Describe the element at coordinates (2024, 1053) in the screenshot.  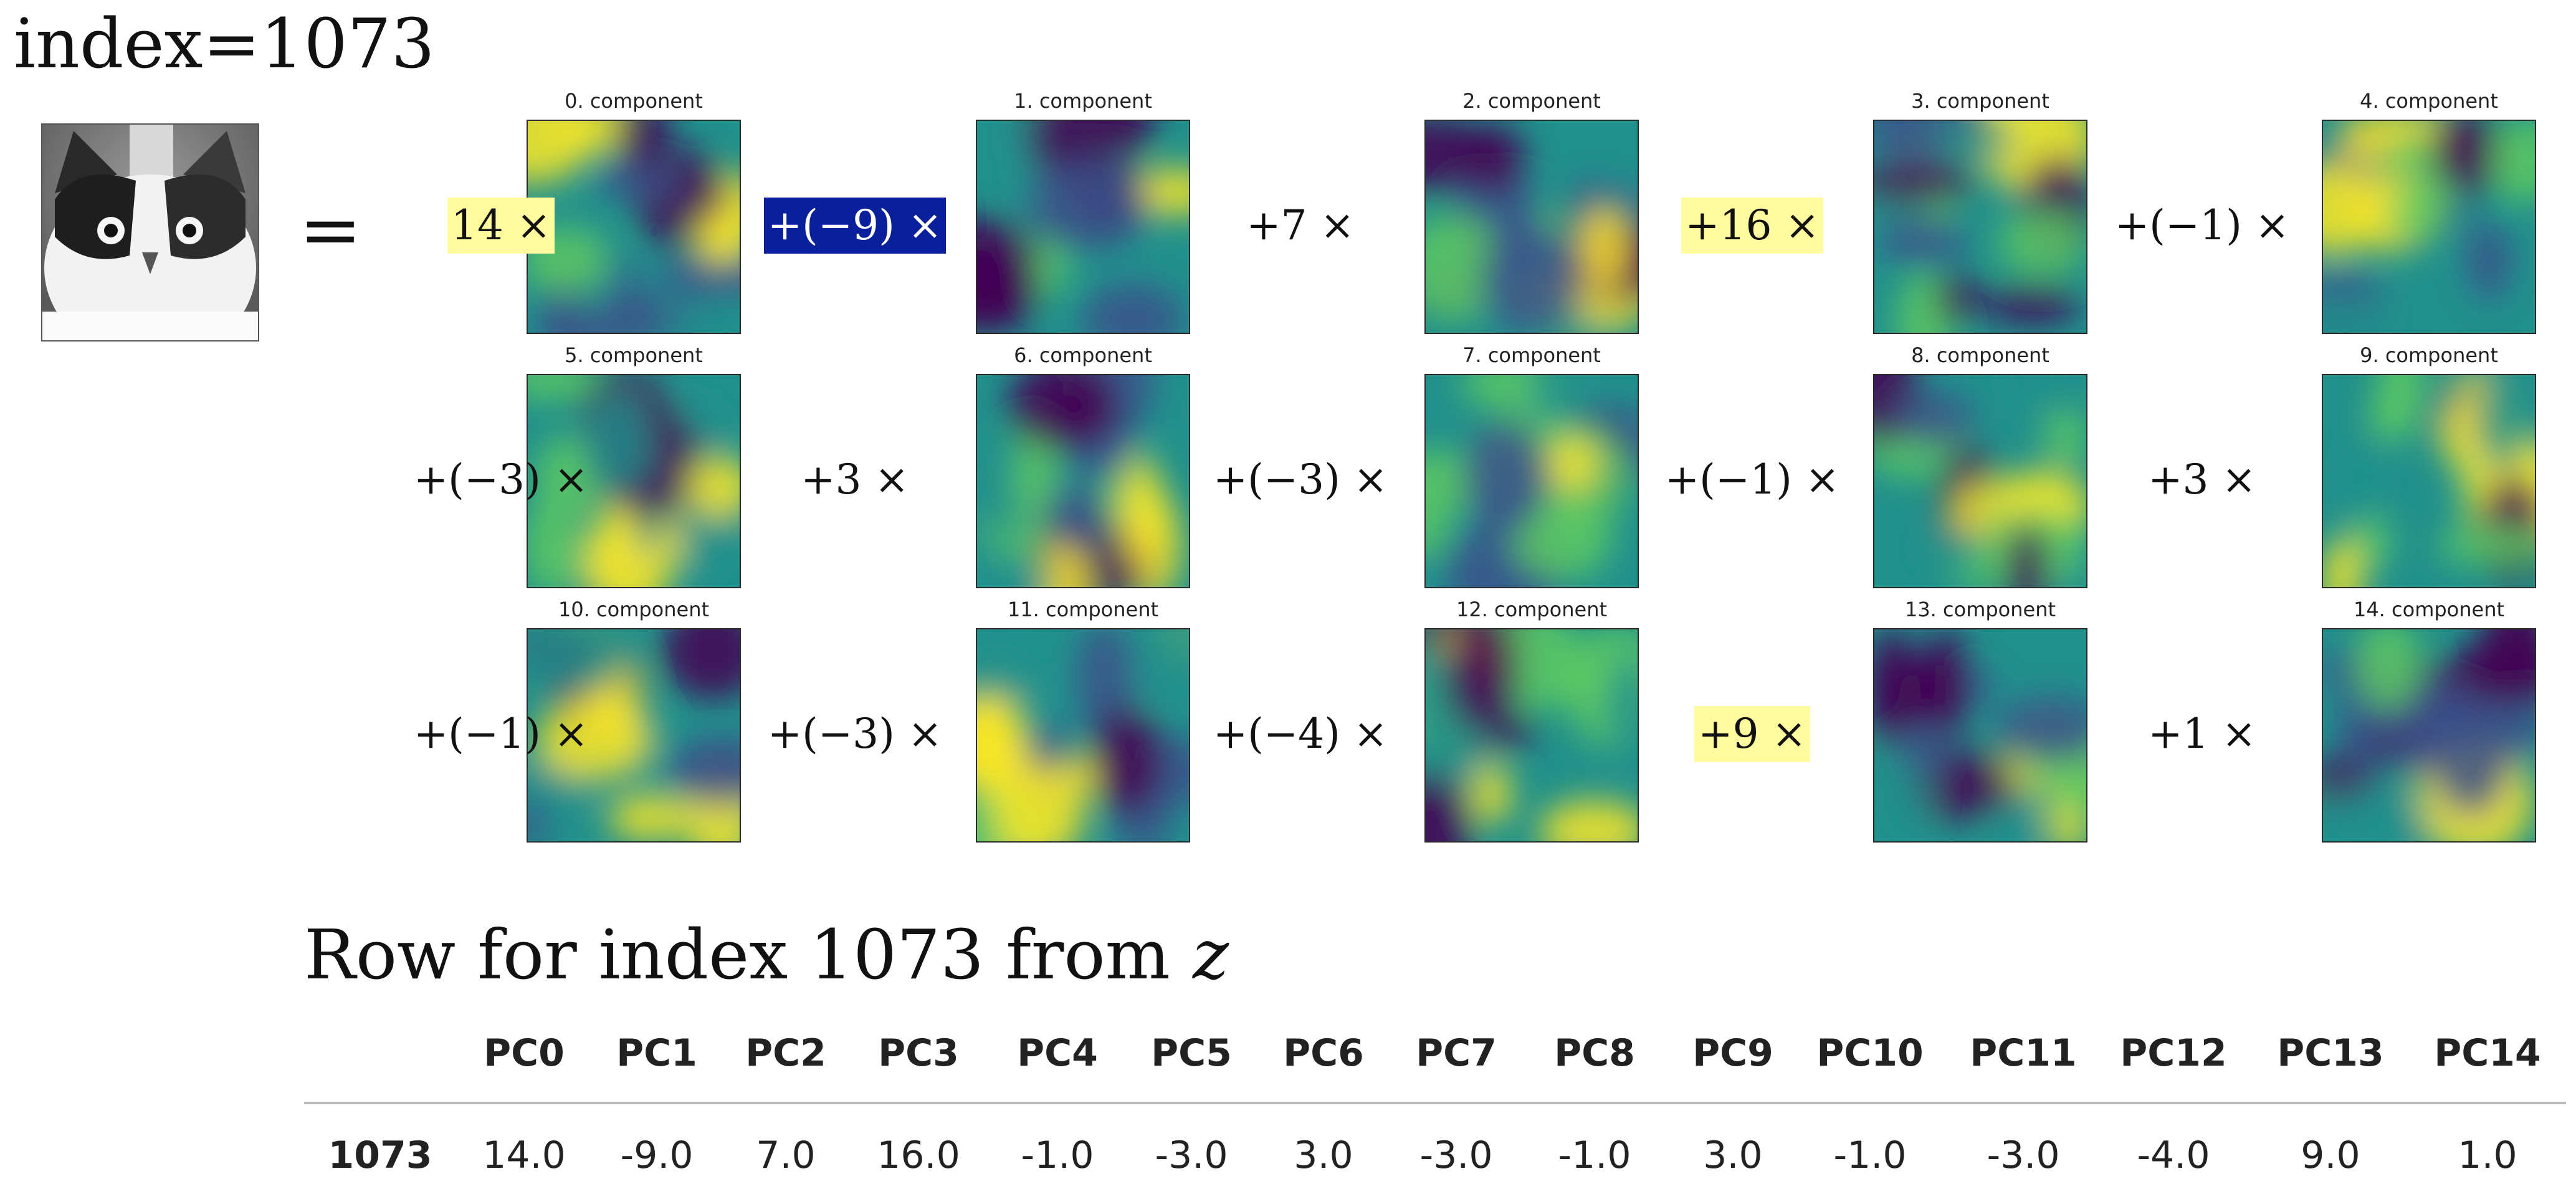
I see `table-column-header: PC11` at that location.